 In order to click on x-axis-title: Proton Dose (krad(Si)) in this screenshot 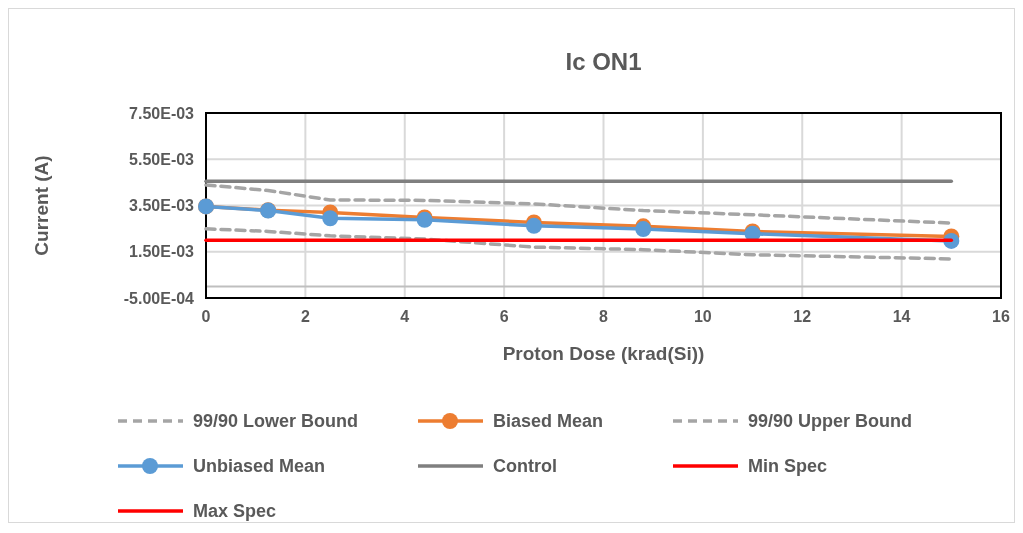, I will do `click(603, 353)`.